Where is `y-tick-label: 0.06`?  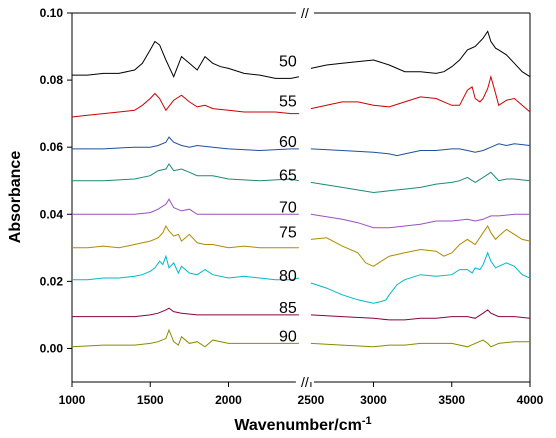 y-tick-label: 0.06 is located at coordinates (52, 147).